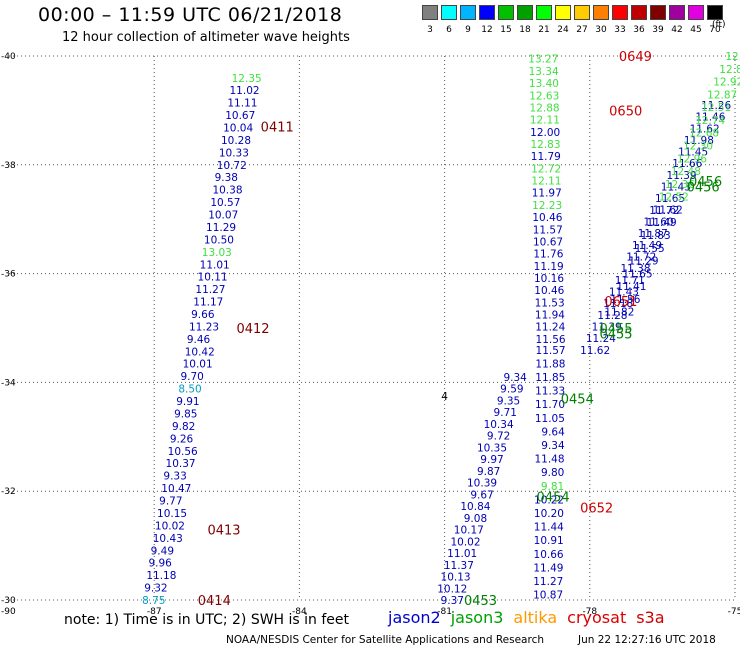 Image resolution: width=740 pixels, height=650 pixels. What do you see at coordinates (444, 397) in the screenshot?
I see `map-marker: 4` at bounding box center [444, 397].